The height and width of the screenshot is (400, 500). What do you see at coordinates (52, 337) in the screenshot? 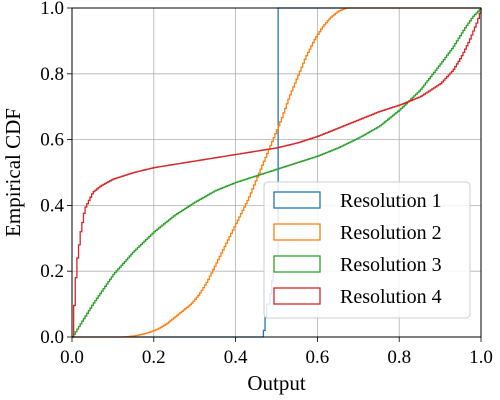
I see `y-tick-label: 0.0` at bounding box center [52, 337].